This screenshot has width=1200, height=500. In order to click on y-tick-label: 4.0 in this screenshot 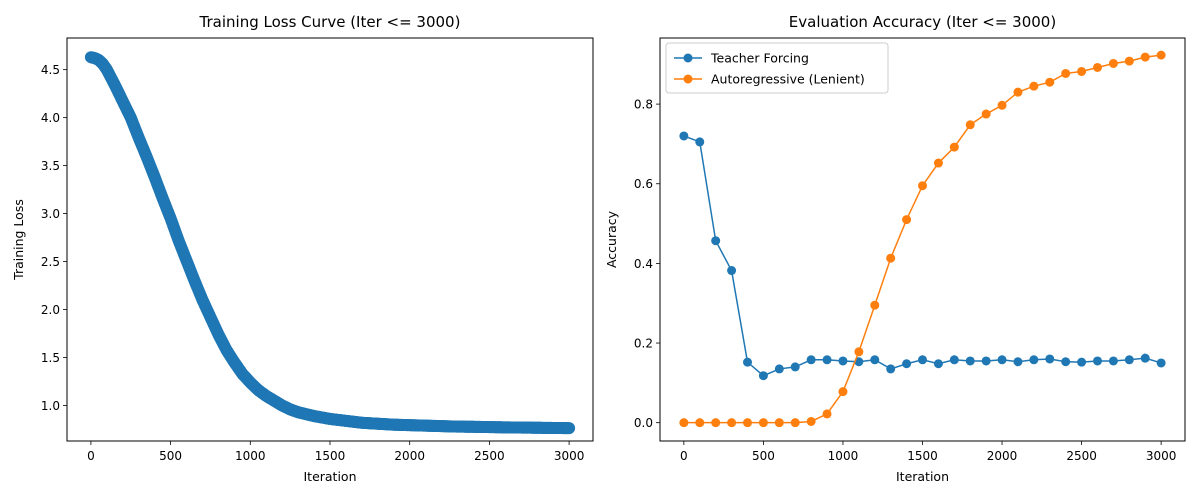, I will do `click(50, 118)`.